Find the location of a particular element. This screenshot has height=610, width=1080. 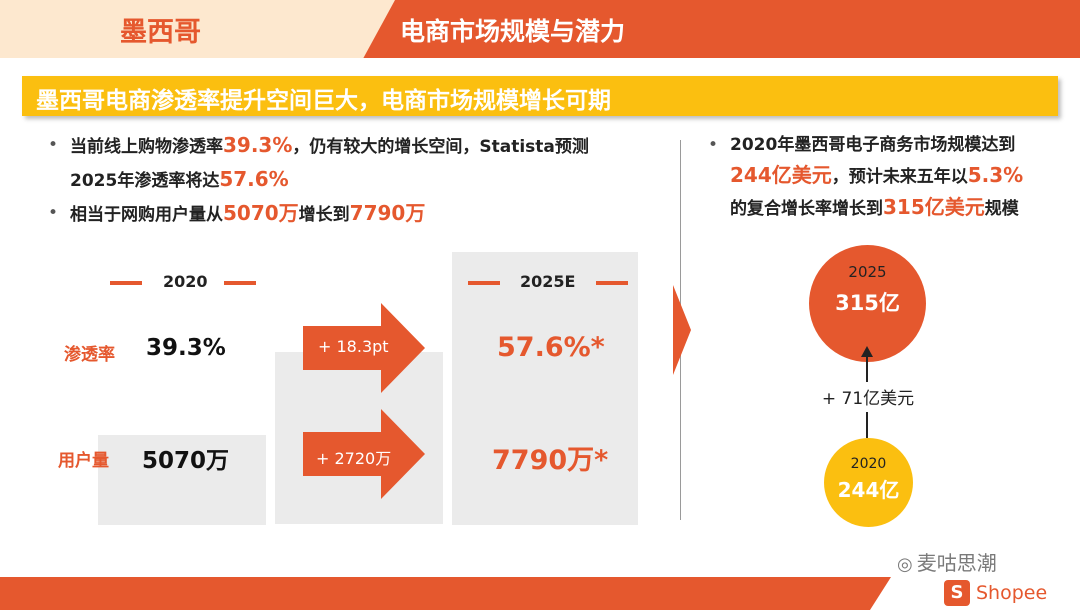

market-2025-value: 315亿 is located at coordinates (867, 303).